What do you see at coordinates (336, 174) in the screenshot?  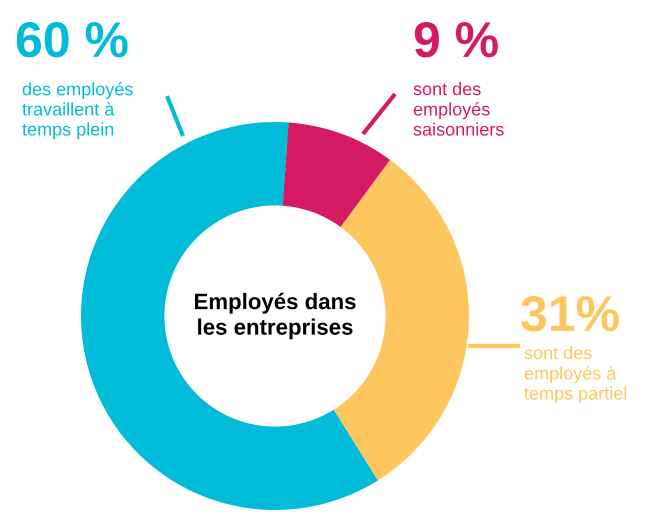 I see `donut-slice` at bounding box center [336, 174].